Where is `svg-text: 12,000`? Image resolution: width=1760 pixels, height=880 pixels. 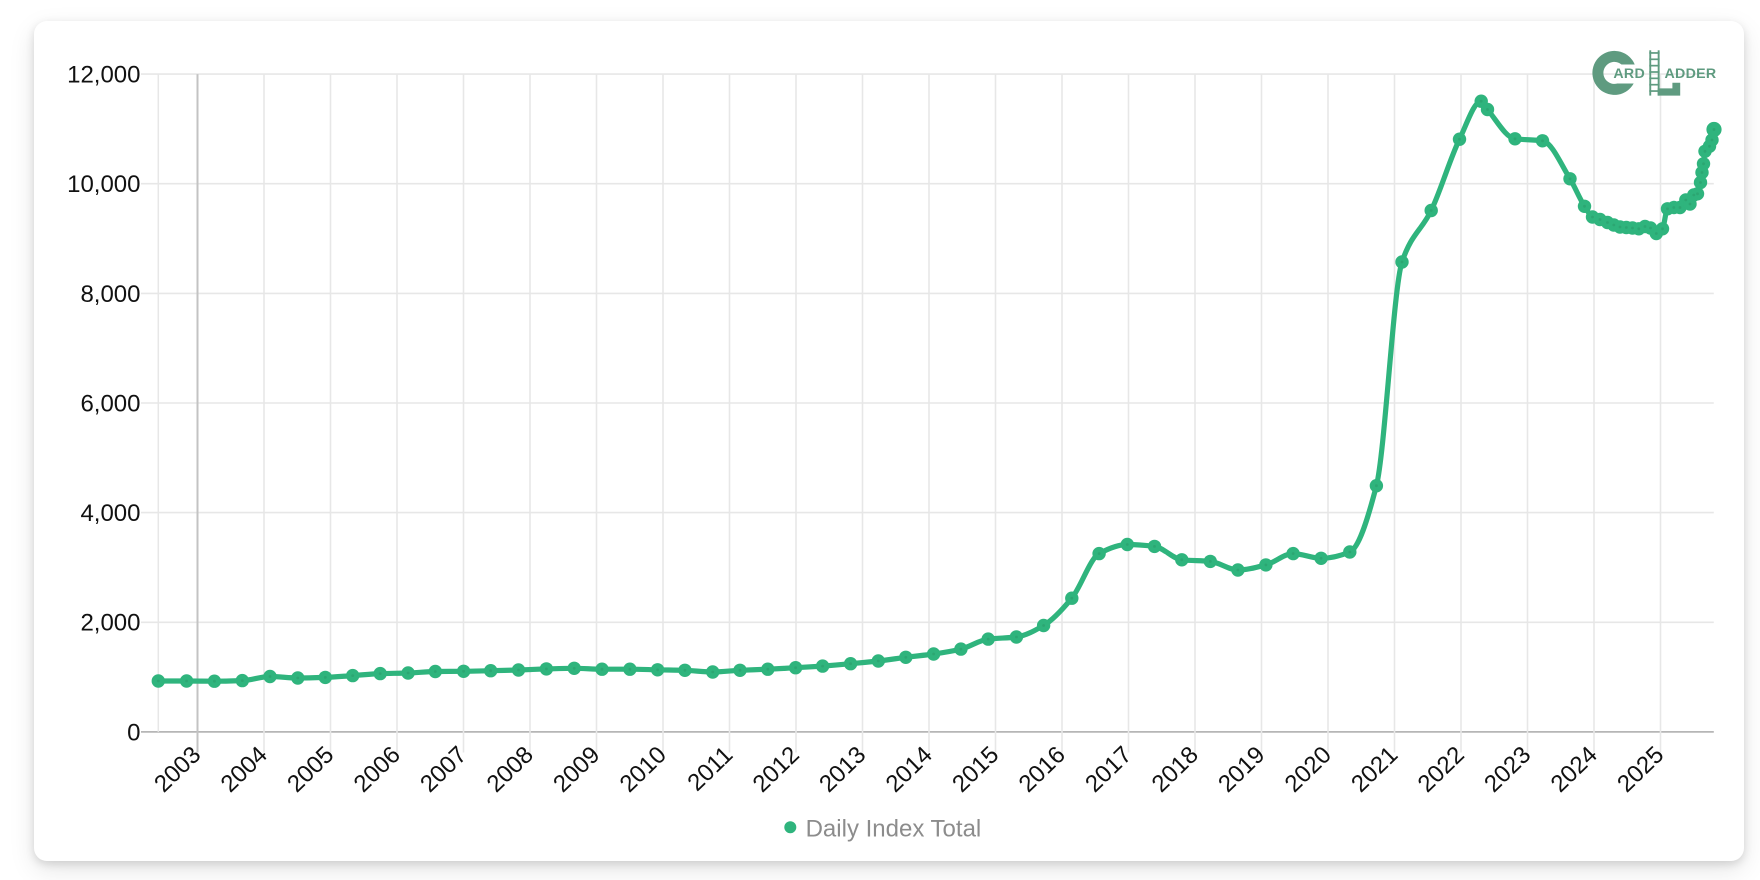
svg-text: 12,000 is located at coordinates (103, 75).